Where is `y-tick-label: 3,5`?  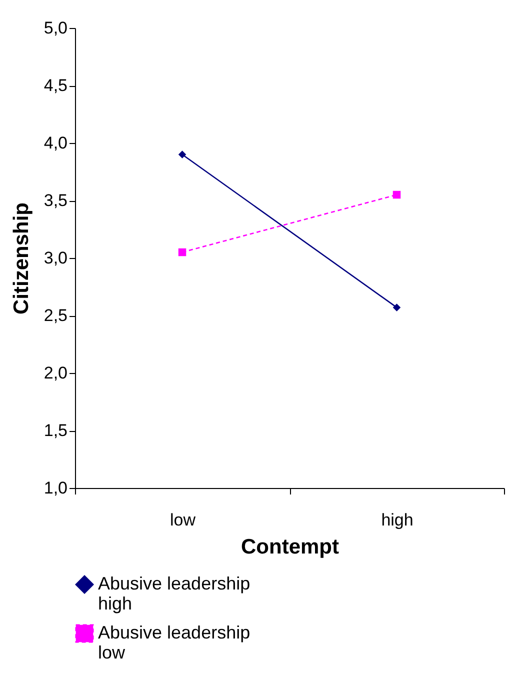 y-tick-label: 3,5 is located at coordinates (56, 200).